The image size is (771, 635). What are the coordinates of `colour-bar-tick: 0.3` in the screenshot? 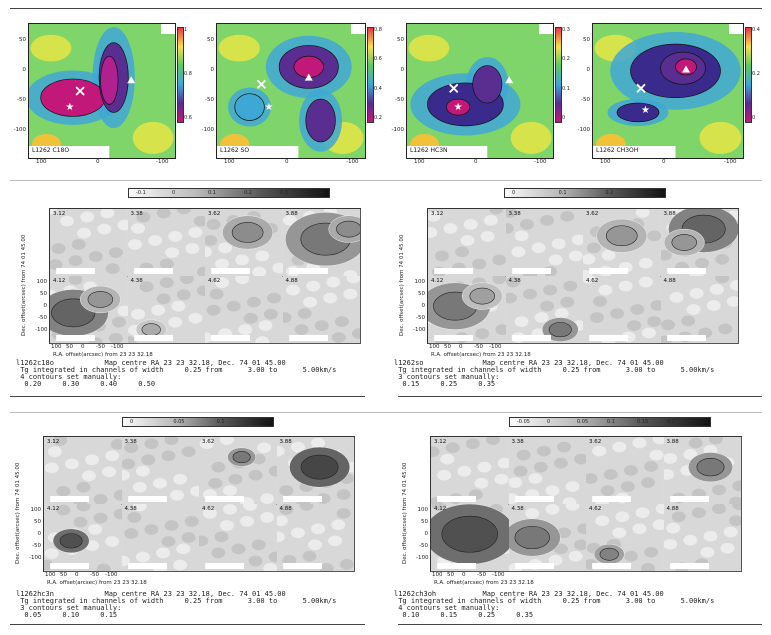 It's located at (566, 30).